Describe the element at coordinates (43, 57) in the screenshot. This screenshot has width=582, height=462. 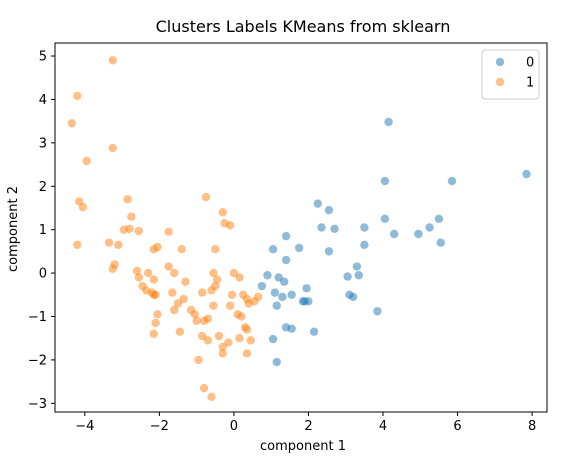
I see `y-tick-label: 5` at that location.